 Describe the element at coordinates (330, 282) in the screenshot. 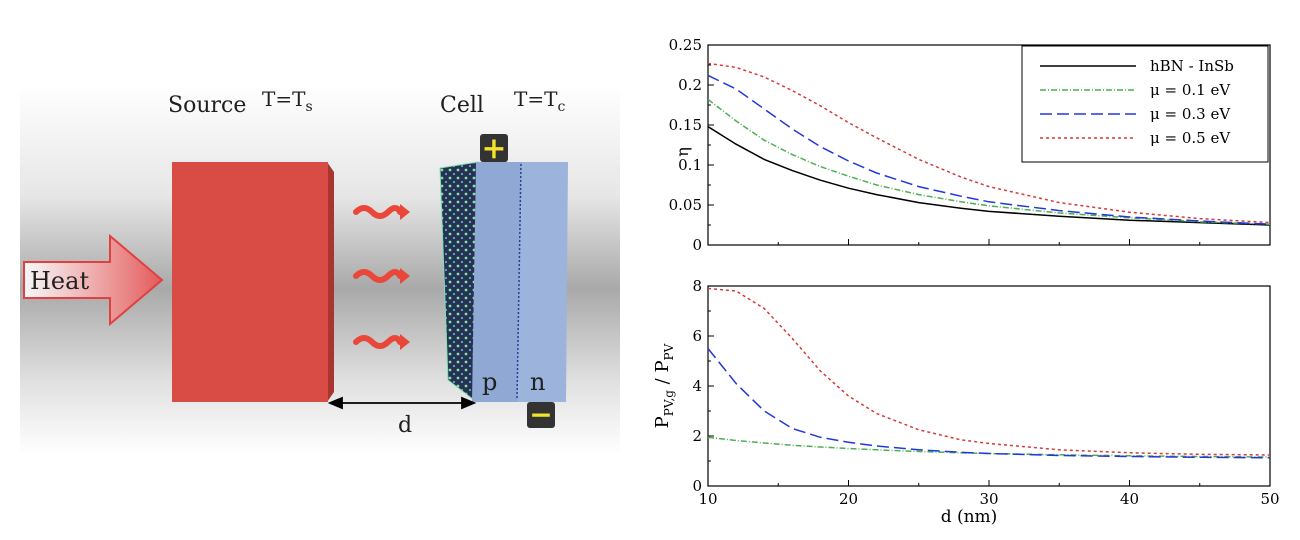

I see `source-block-side` at that location.